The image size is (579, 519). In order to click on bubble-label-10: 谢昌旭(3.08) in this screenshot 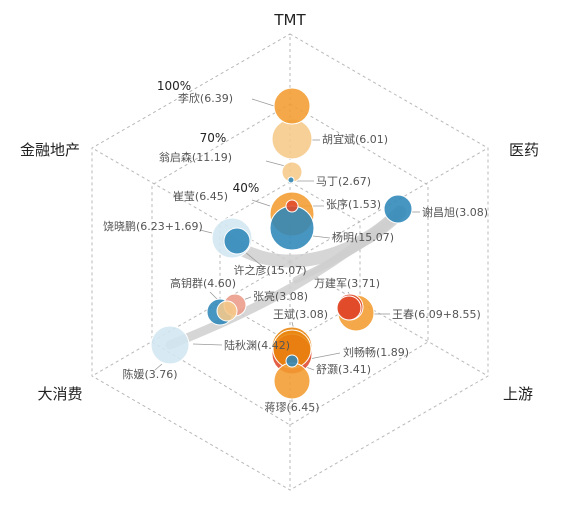, I will do `click(455, 212)`.